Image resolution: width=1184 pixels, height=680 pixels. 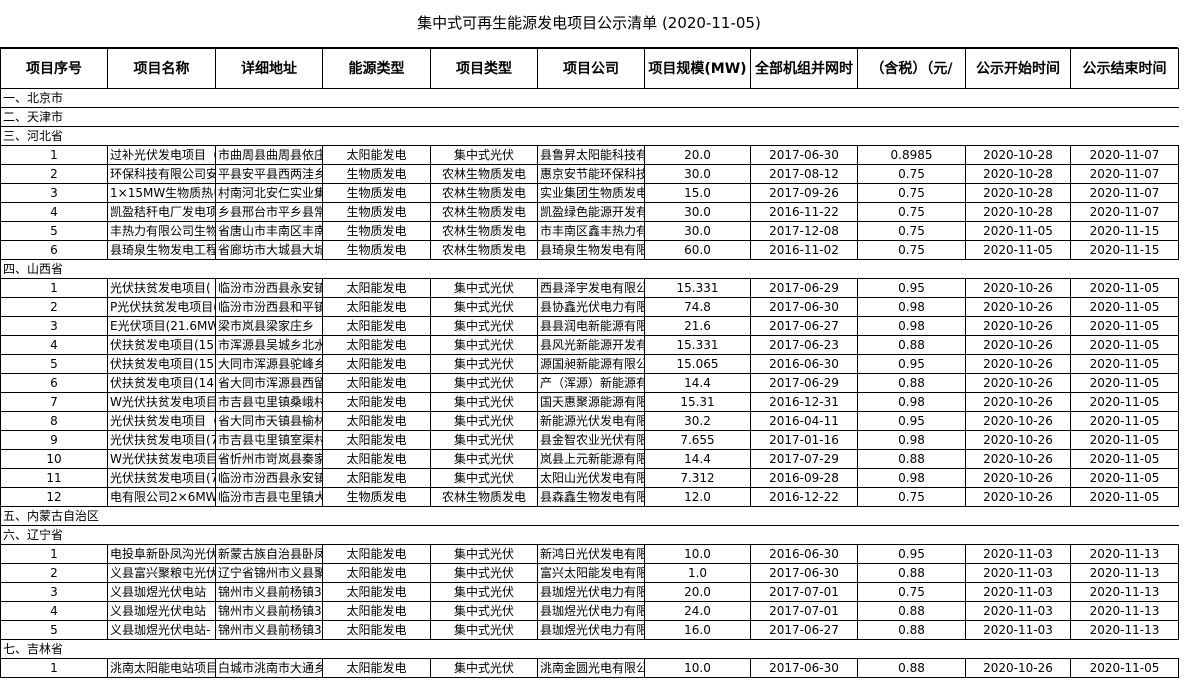 I want to click on cell: W光伏扶贫发电项目, so click(x=161, y=402).